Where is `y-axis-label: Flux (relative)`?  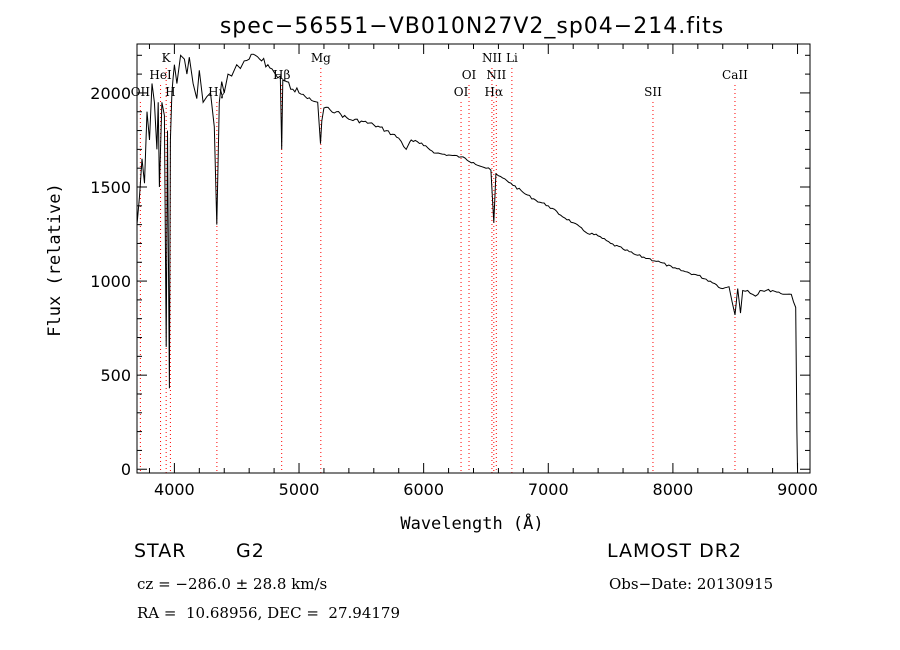 y-axis-label: Flux (relative) is located at coordinates (55, 260).